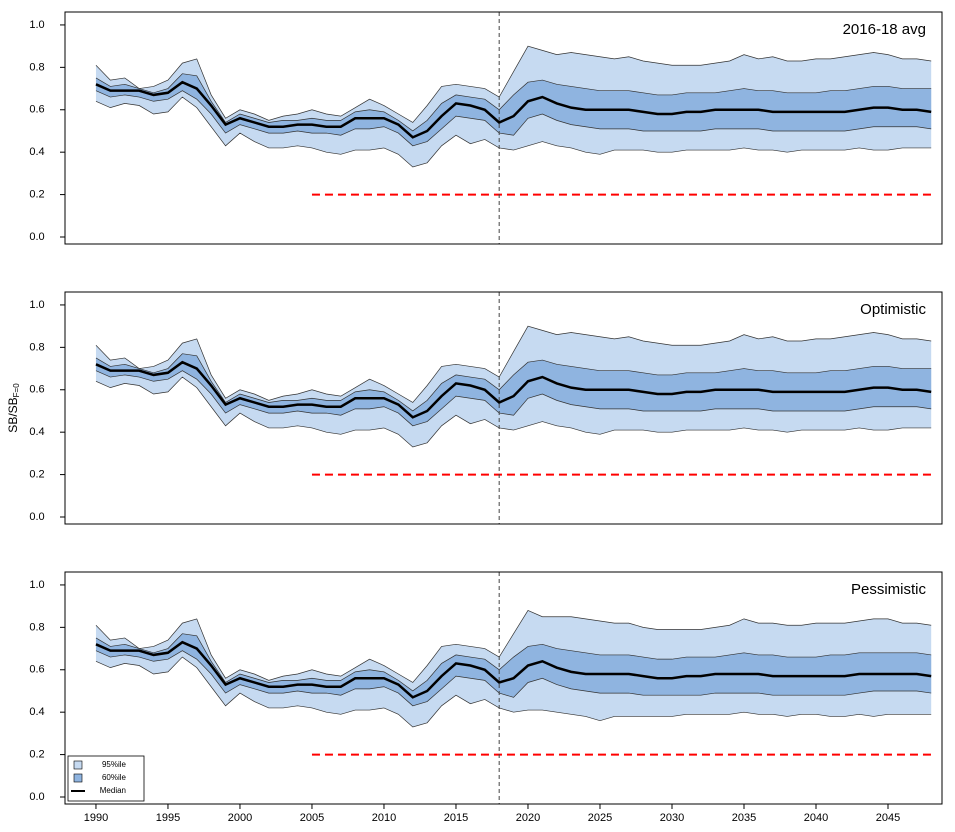 The image size is (955, 832). I want to click on y-axis-label-main: SB/SB, so click(13, 414).